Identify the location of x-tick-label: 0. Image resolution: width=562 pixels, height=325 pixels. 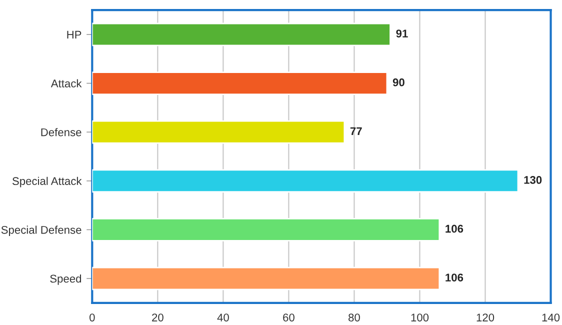
(92, 318).